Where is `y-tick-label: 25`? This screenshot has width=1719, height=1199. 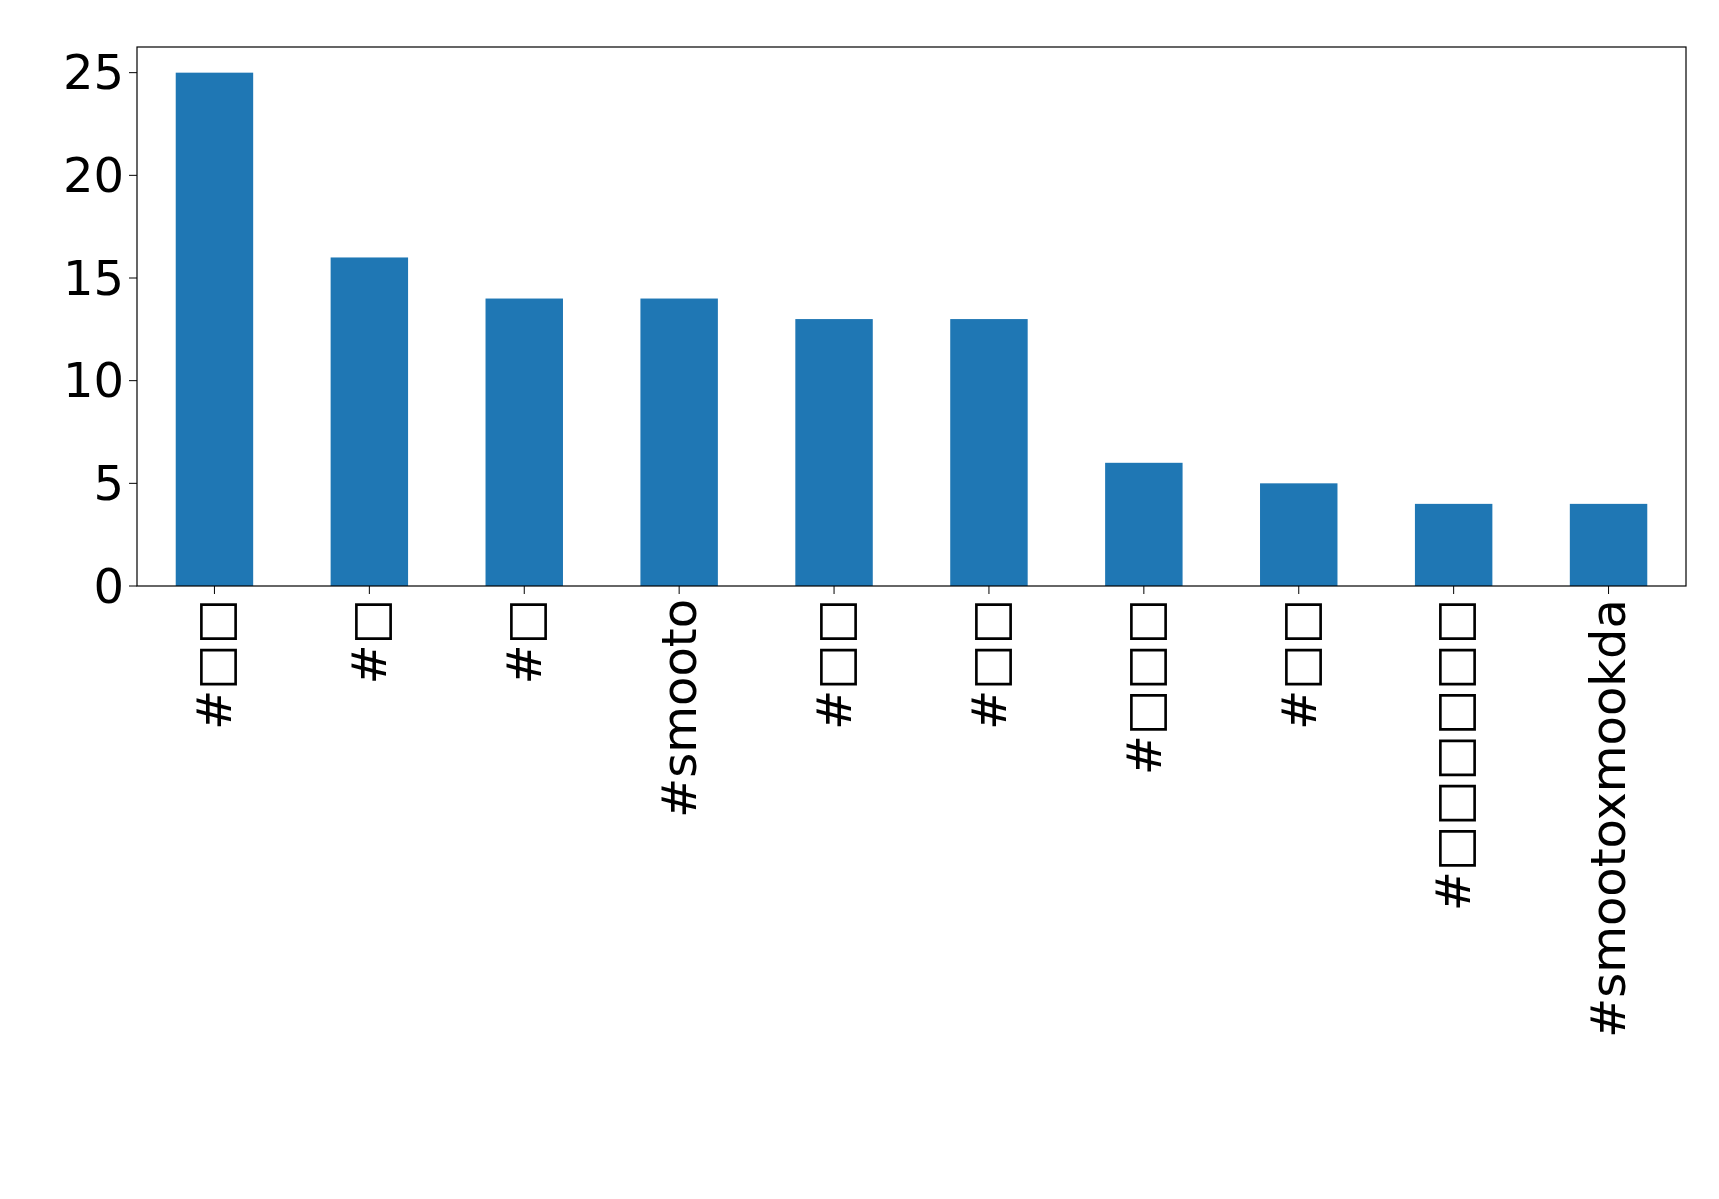 y-tick-label: 25 is located at coordinates (93, 72).